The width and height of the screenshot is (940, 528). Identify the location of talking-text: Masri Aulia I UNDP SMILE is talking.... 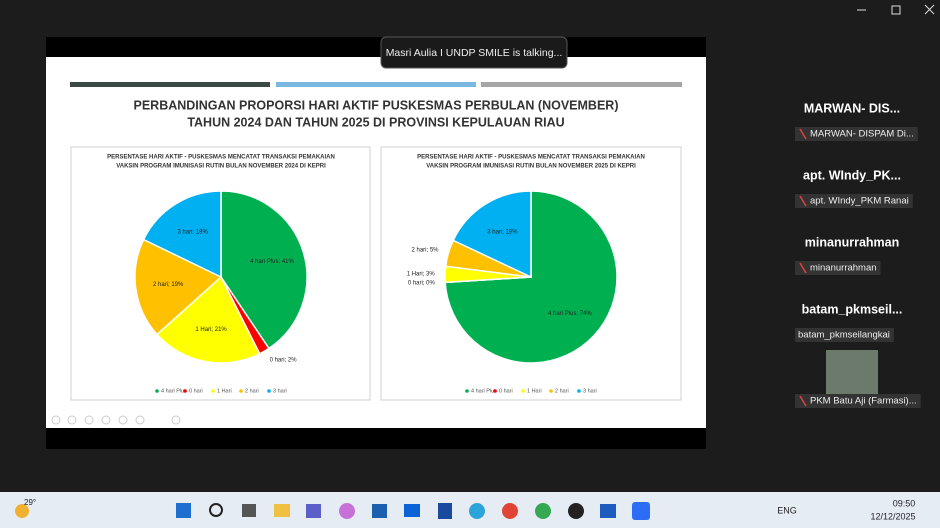
(474, 53).